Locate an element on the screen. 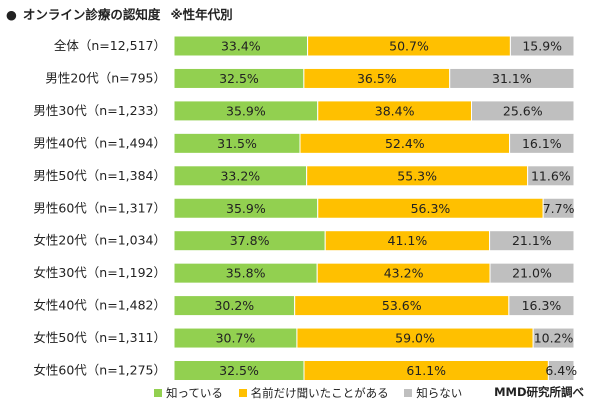 The width and height of the screenshot is (590, 407). data-label: 30.2% is located at coordinates (234, 305).